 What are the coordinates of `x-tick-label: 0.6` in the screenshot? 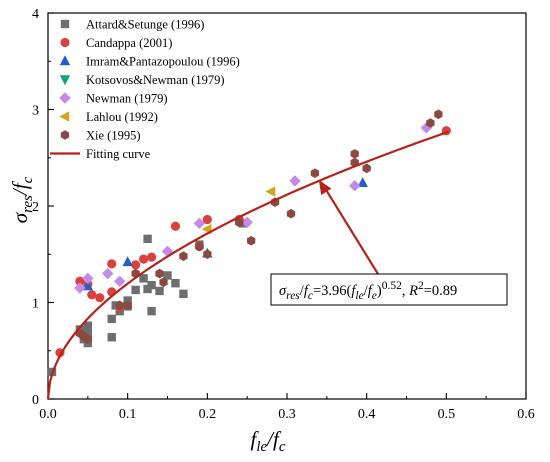 It's located at (526, 414).